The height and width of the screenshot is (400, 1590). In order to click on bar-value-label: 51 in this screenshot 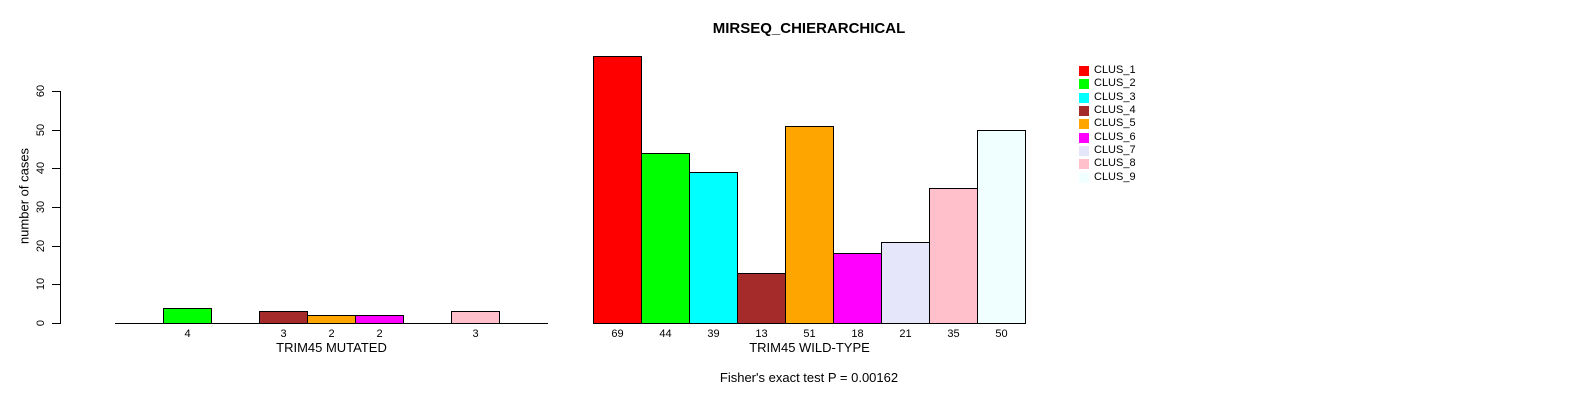, I will do `click(809, 334)`.